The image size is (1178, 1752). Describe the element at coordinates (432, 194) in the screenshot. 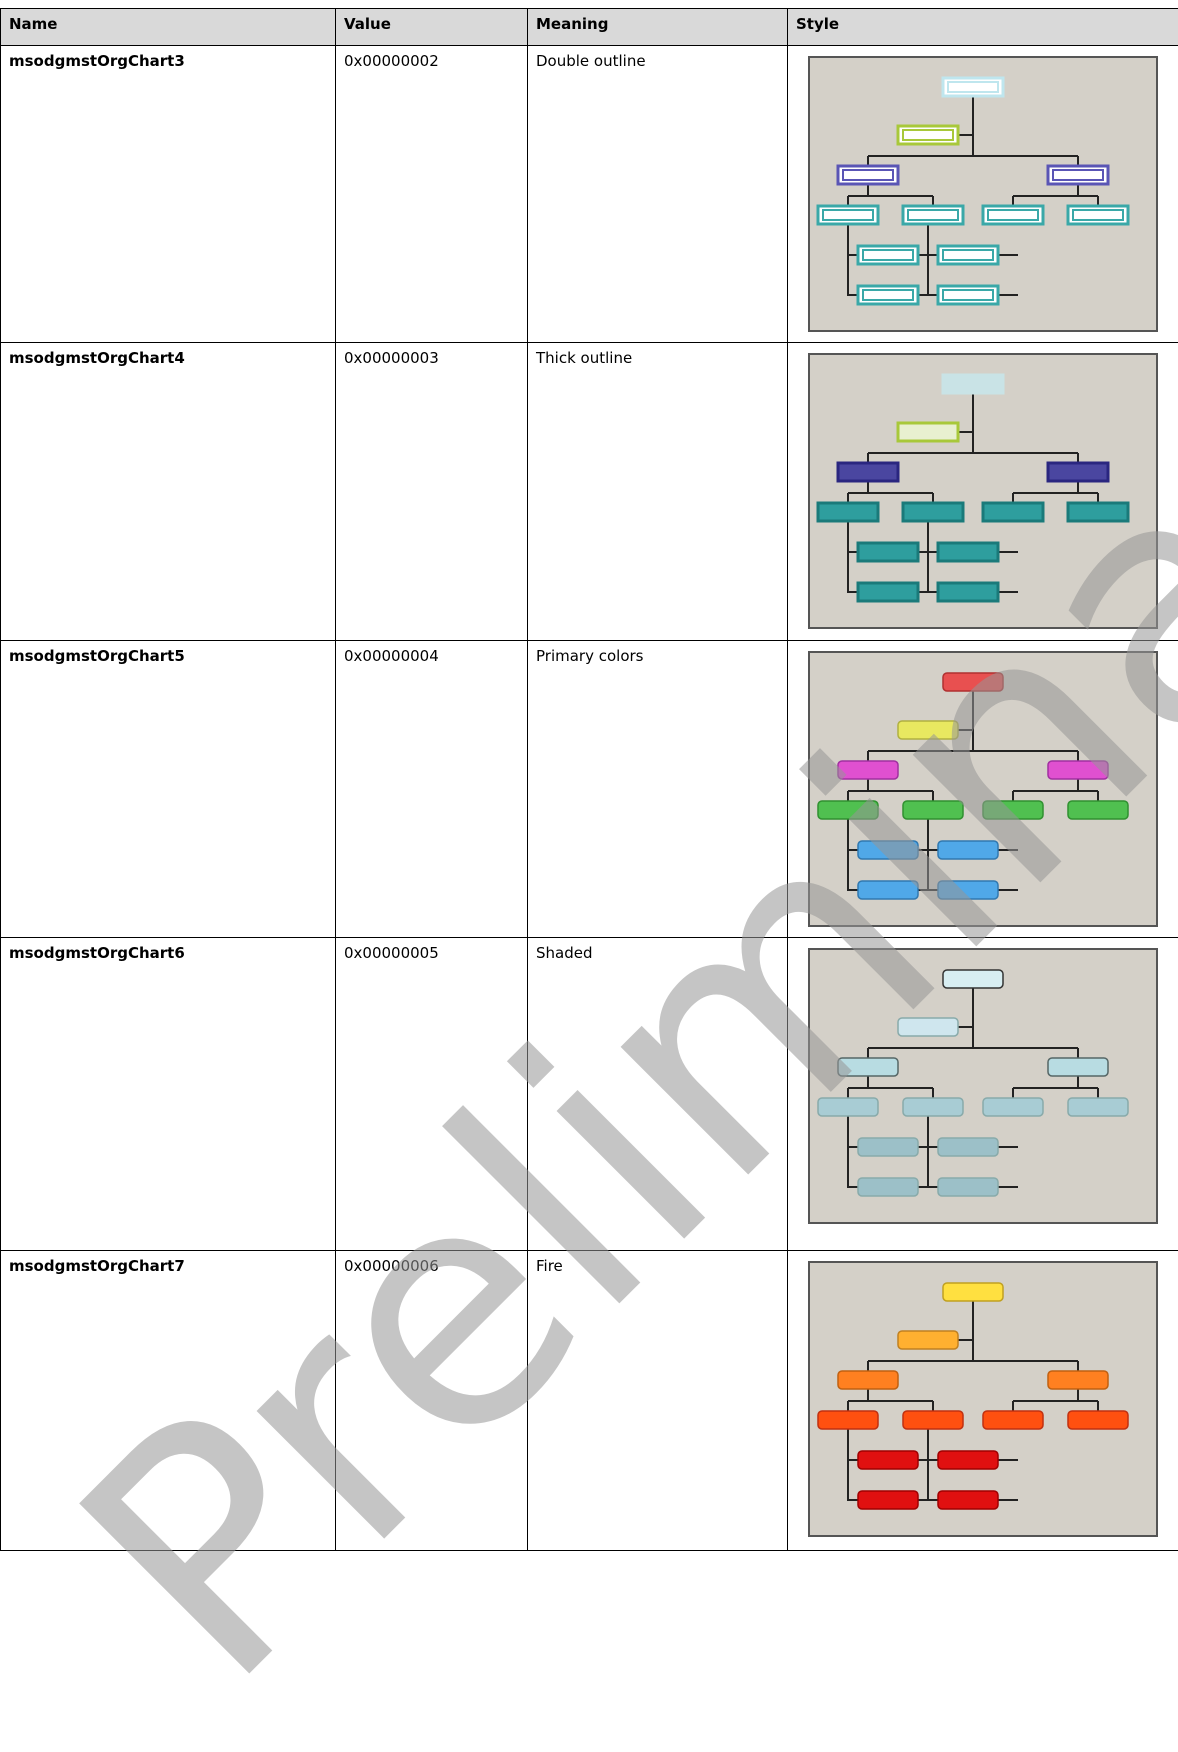

I see `value-cell: 0x00000002` at that location.